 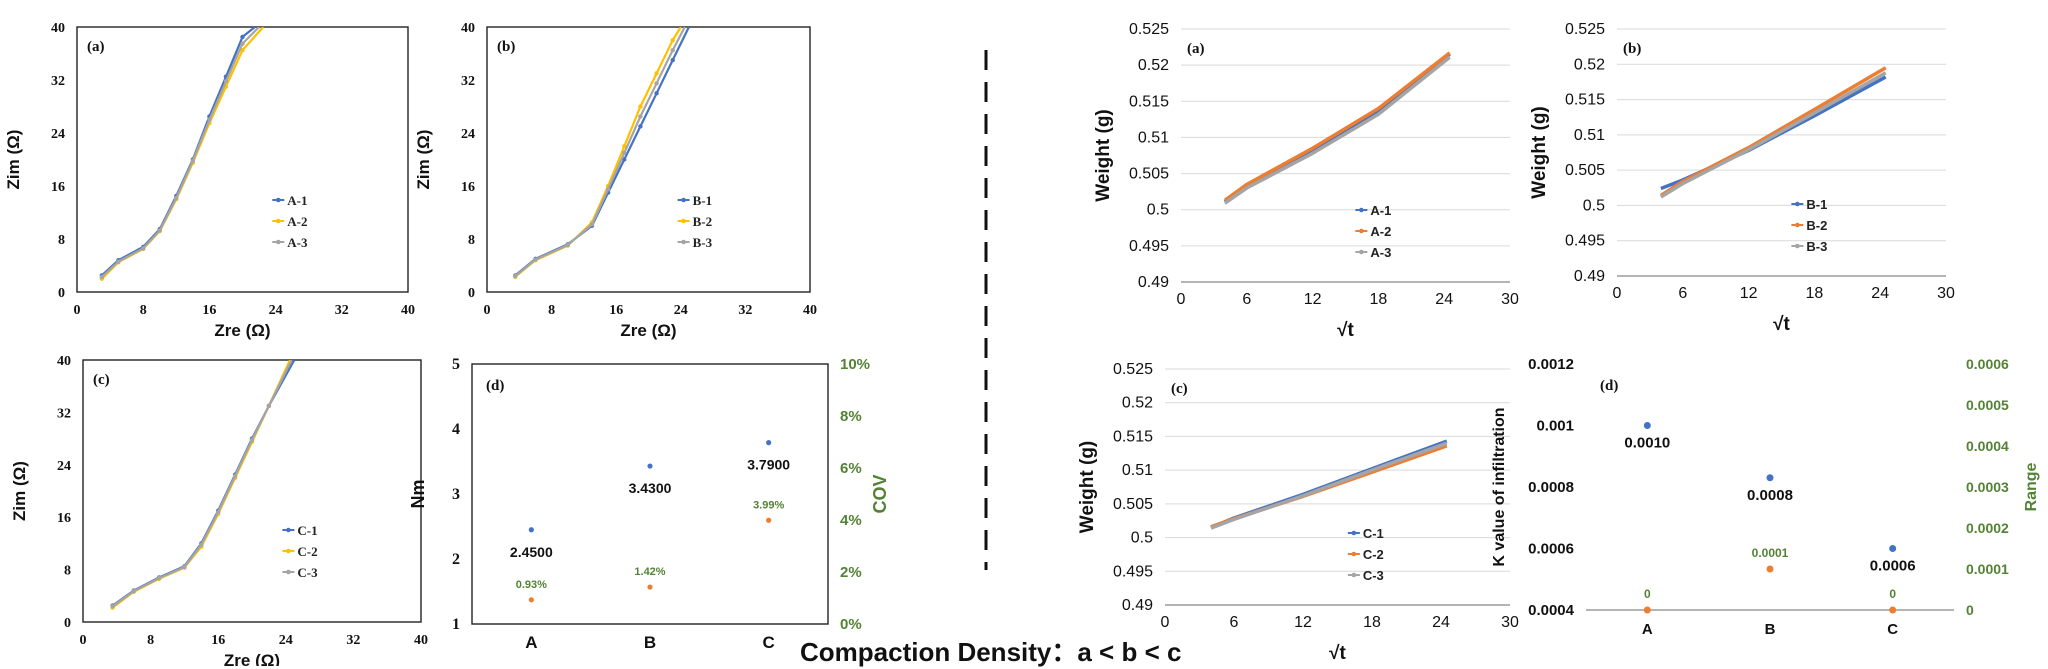 What do you see at coordinates (13, 160) in the screenshot?
I see `y-axis-title: Zim (Ω)` at bounding box center [13, 160].